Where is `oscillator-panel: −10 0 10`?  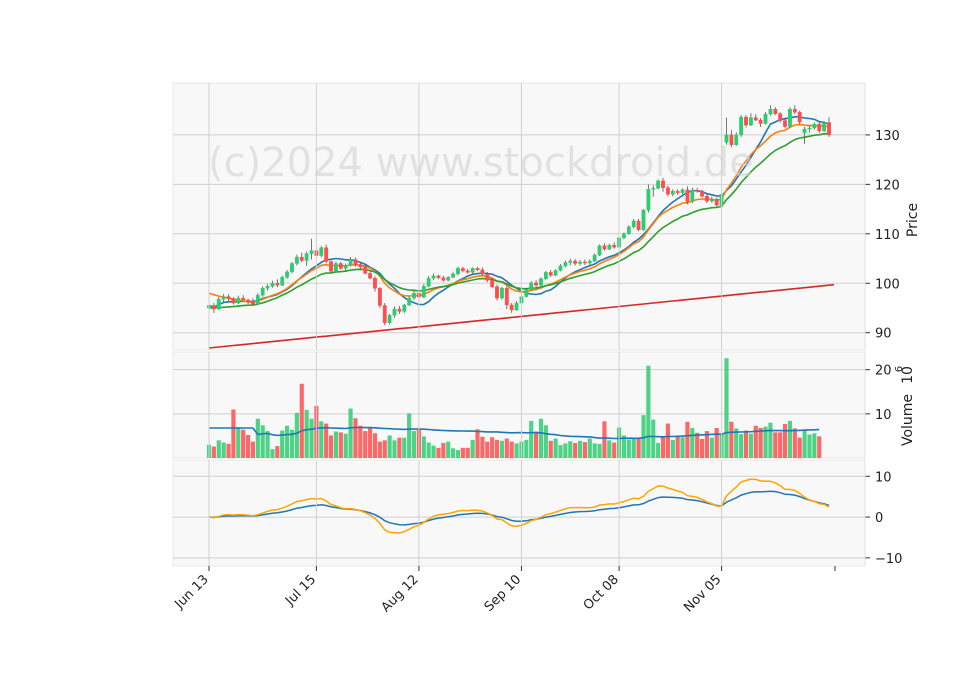
oscillator-panel: −10 0 10 is located at coordinates (537, 513).